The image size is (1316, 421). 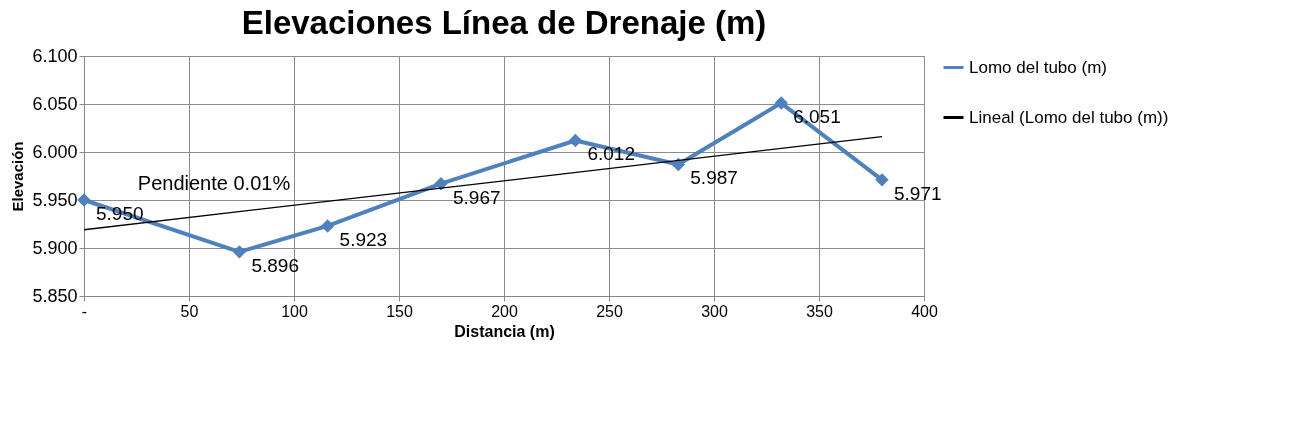 I want to click on x-axis-title: Distancia (m), so click(x=504, y=331).